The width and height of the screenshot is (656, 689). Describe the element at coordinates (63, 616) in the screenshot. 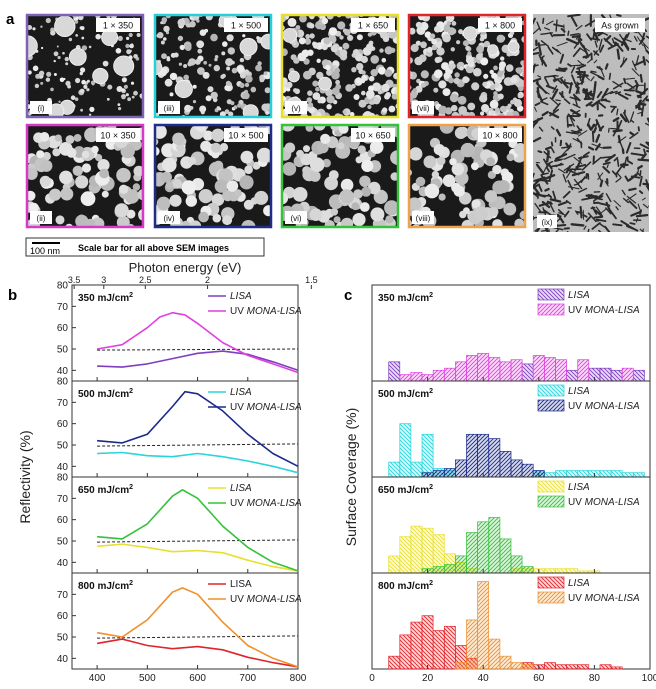

I see `y-tick-label: 60` at that location.